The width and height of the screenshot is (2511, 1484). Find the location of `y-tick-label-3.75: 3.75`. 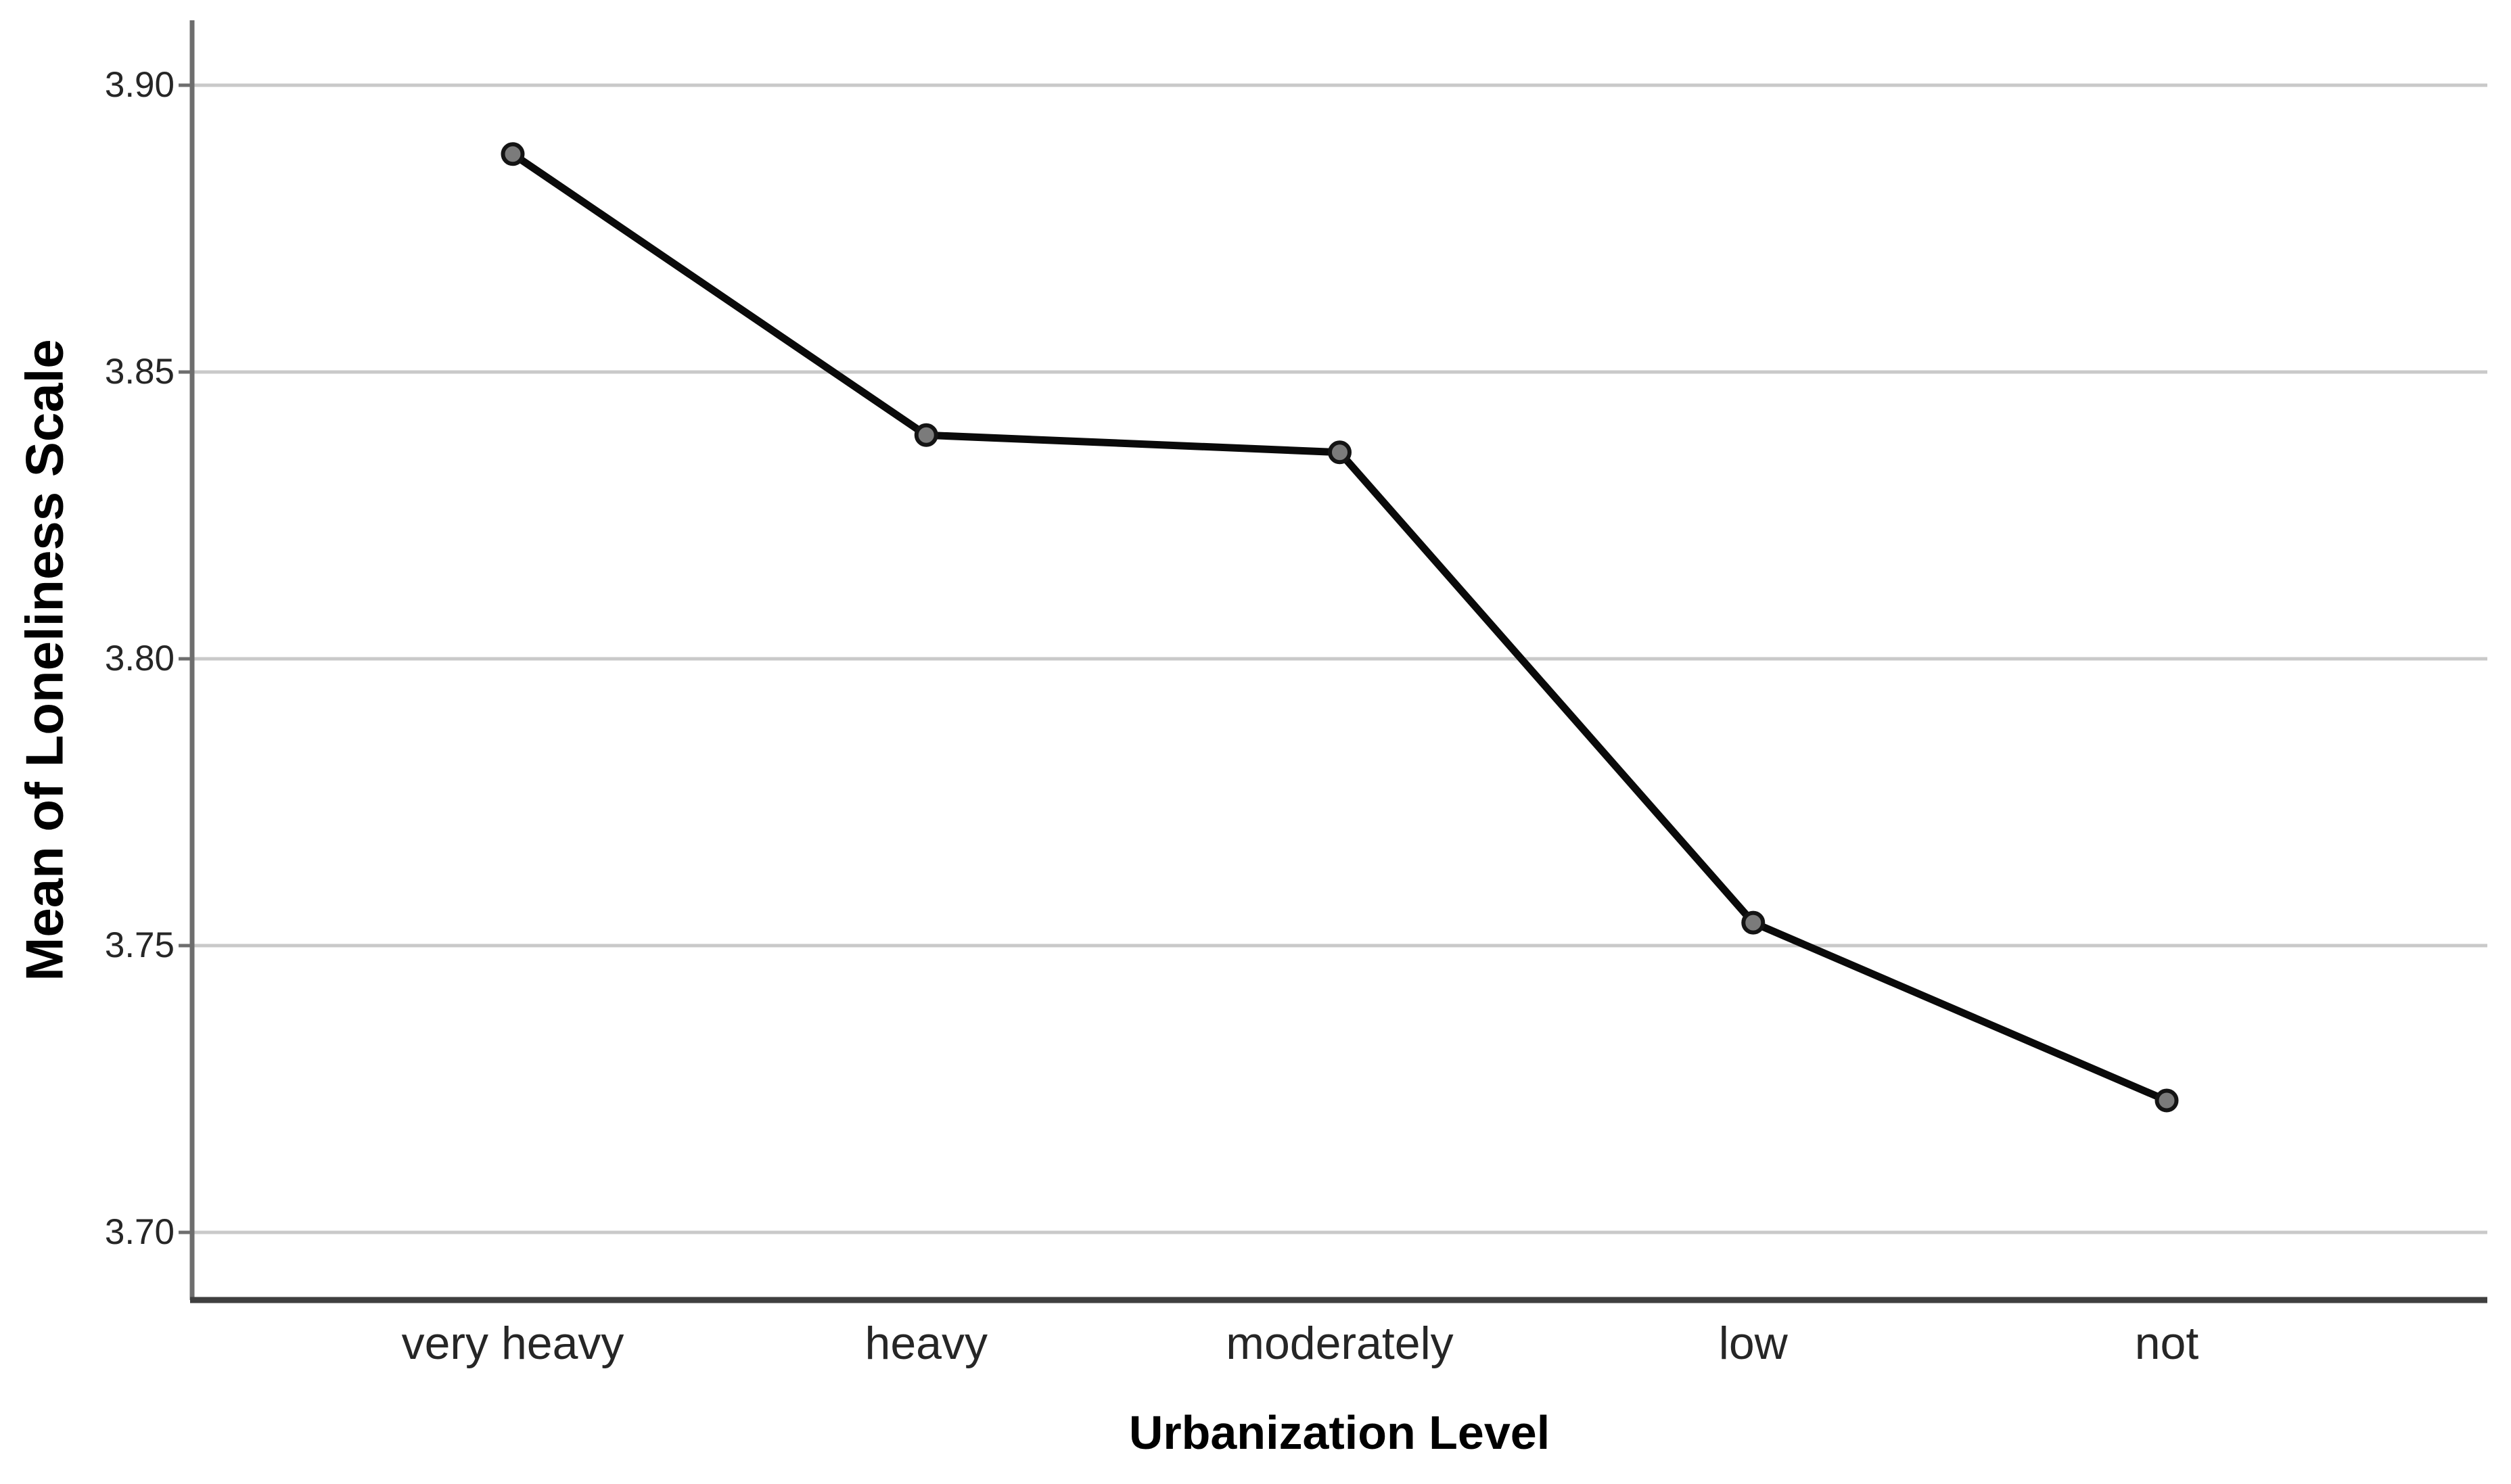

y-tick-label-3.75: 3.75 is located at coordinates (139, 945).